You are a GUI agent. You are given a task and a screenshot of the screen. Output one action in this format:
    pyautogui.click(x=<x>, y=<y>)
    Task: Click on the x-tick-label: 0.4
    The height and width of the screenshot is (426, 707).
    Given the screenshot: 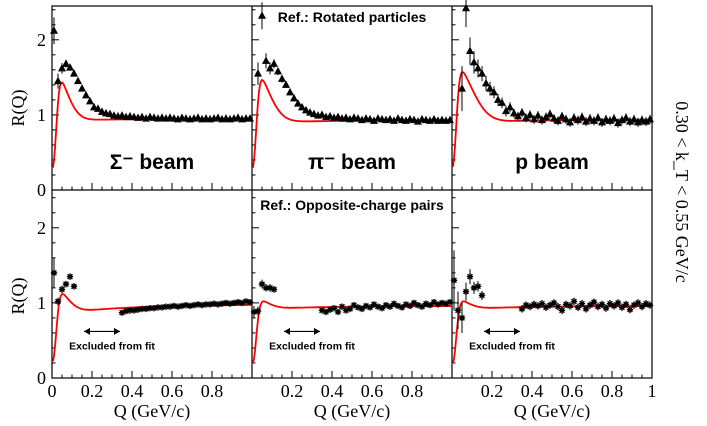 What is the action you would take?
    pyautogui.click(x=132, y=391)
    